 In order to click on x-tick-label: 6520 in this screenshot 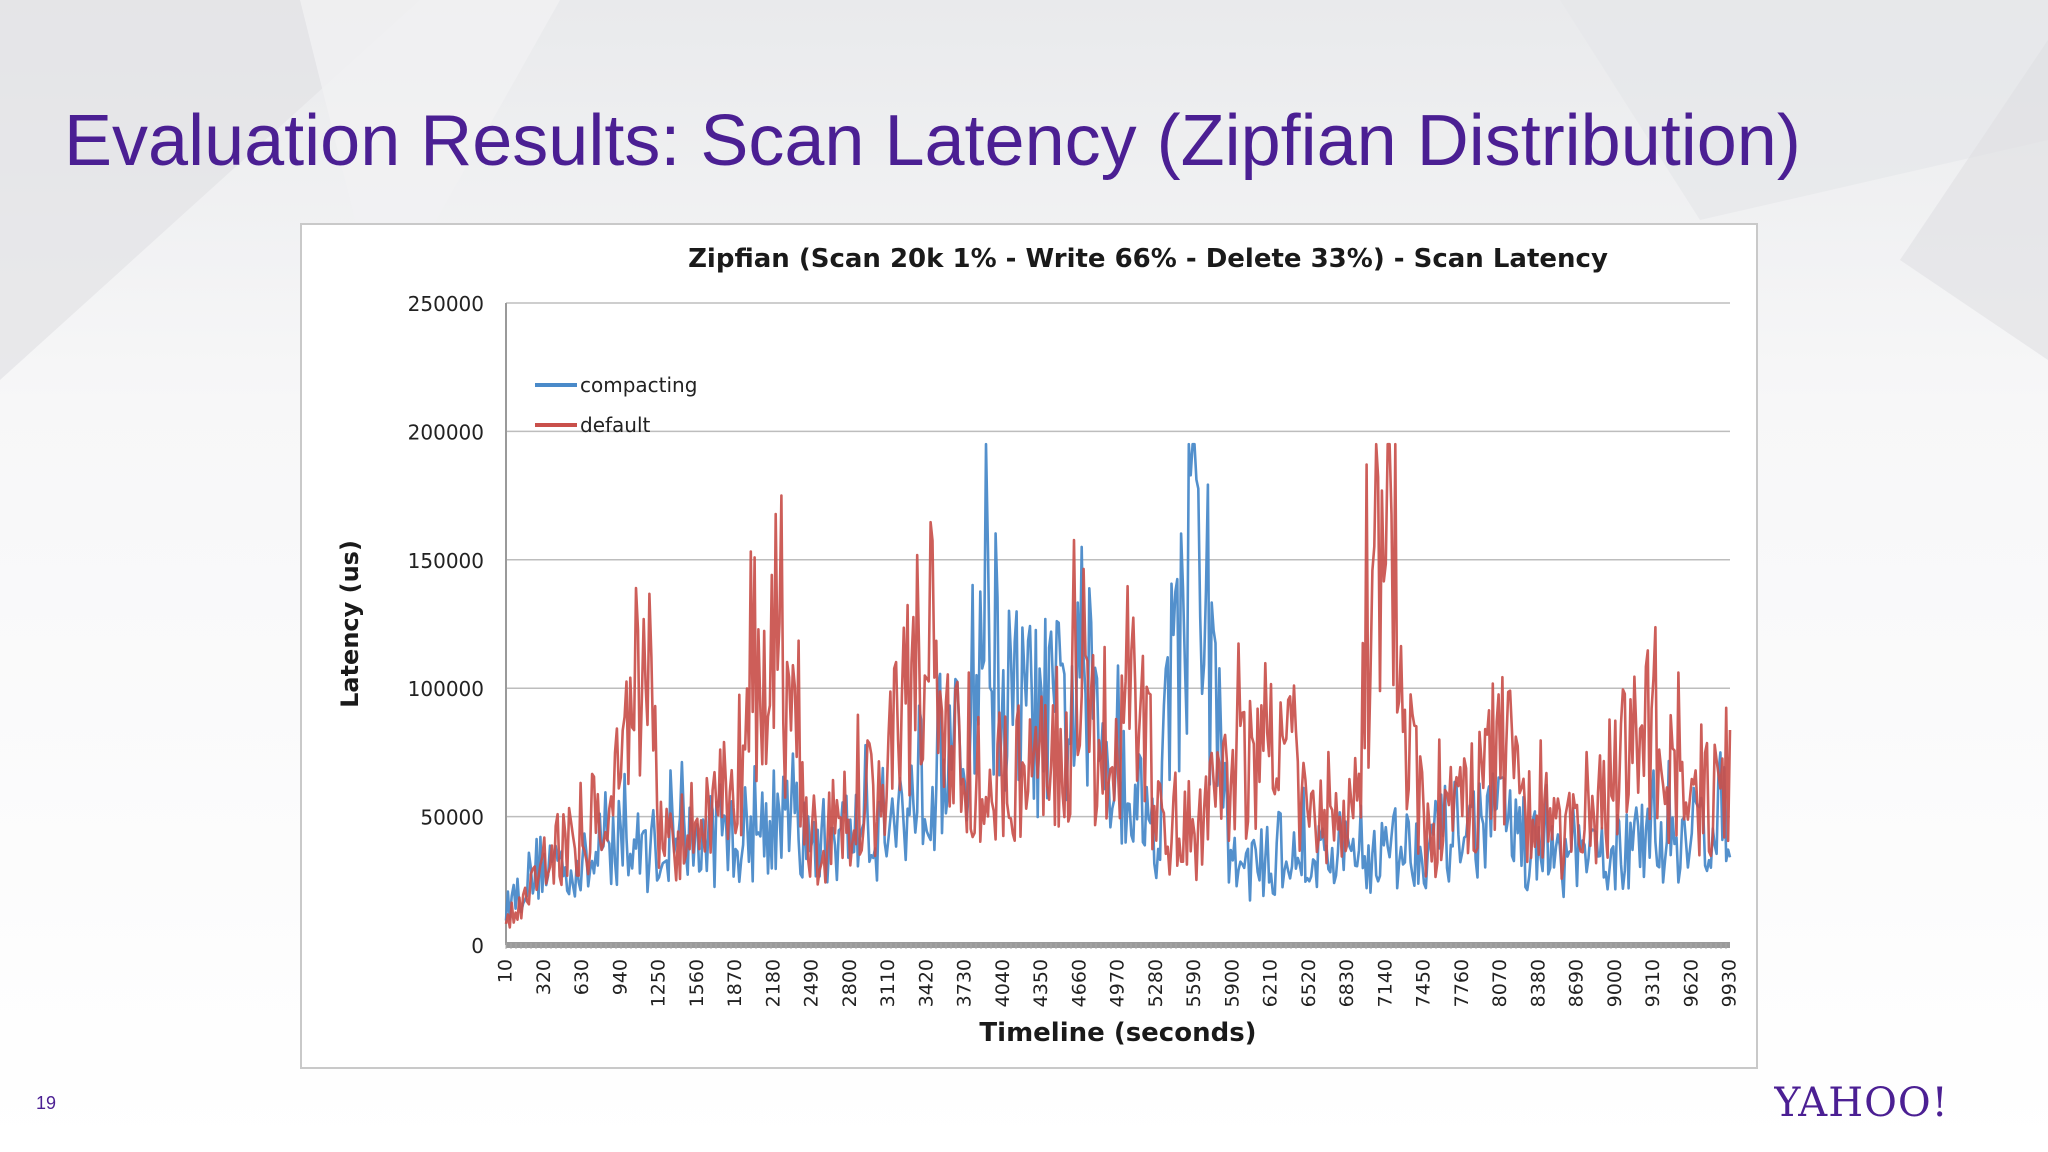, I will do `click(1309, 983)`.